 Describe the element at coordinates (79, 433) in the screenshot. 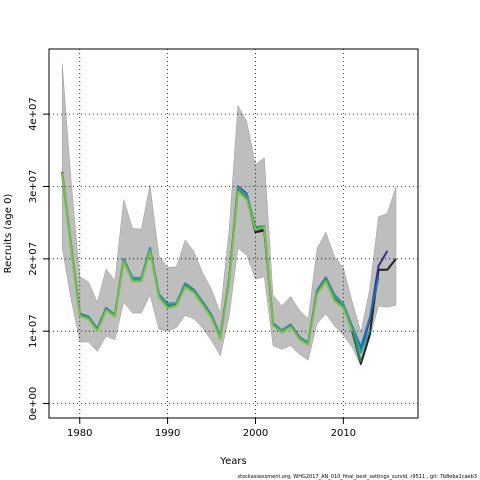

I see `x-tick-label: 1980` at that location.